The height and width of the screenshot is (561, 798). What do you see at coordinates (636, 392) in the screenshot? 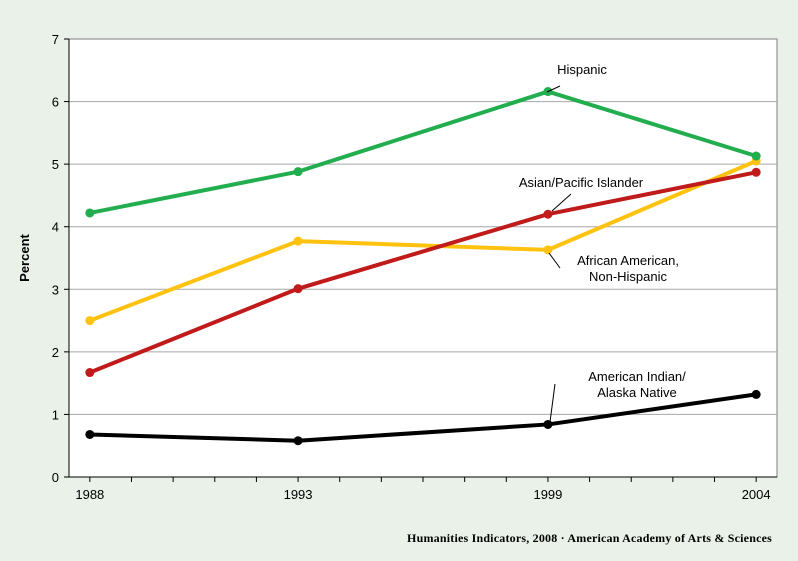
I see `annotation-line: Alaska Native` at bounding box center [636, 392].